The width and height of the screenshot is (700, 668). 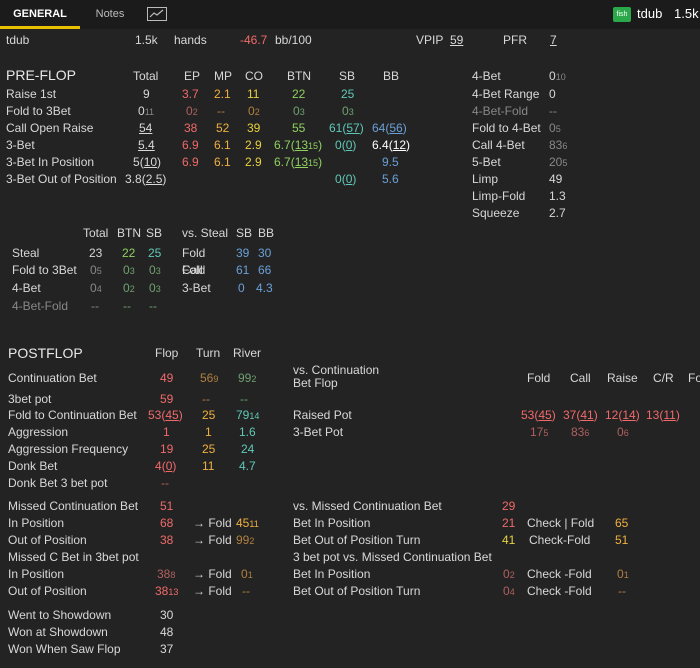 What do you see at coordinates (166, 591) in the screenshot?
I see `stat-value: 3813` at bounding box center [166, 591].